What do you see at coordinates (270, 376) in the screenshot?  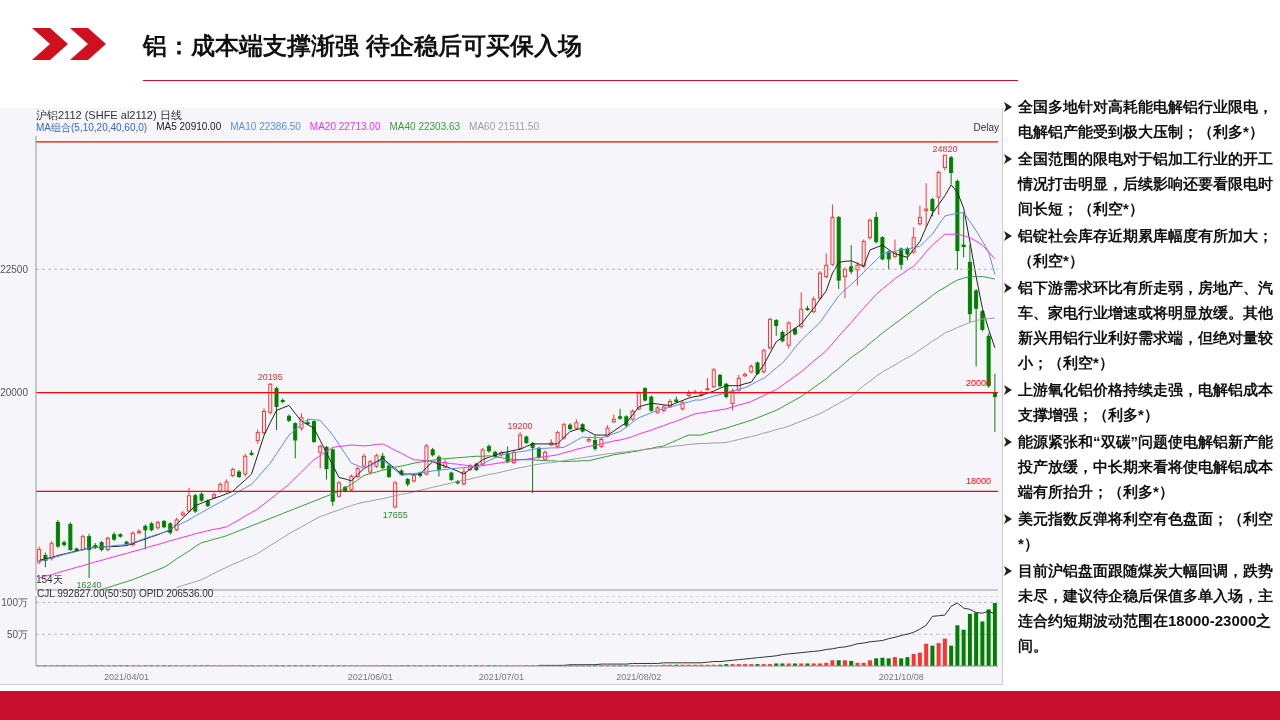 I see `annotation: 20195` at bounding box center [270, 376].